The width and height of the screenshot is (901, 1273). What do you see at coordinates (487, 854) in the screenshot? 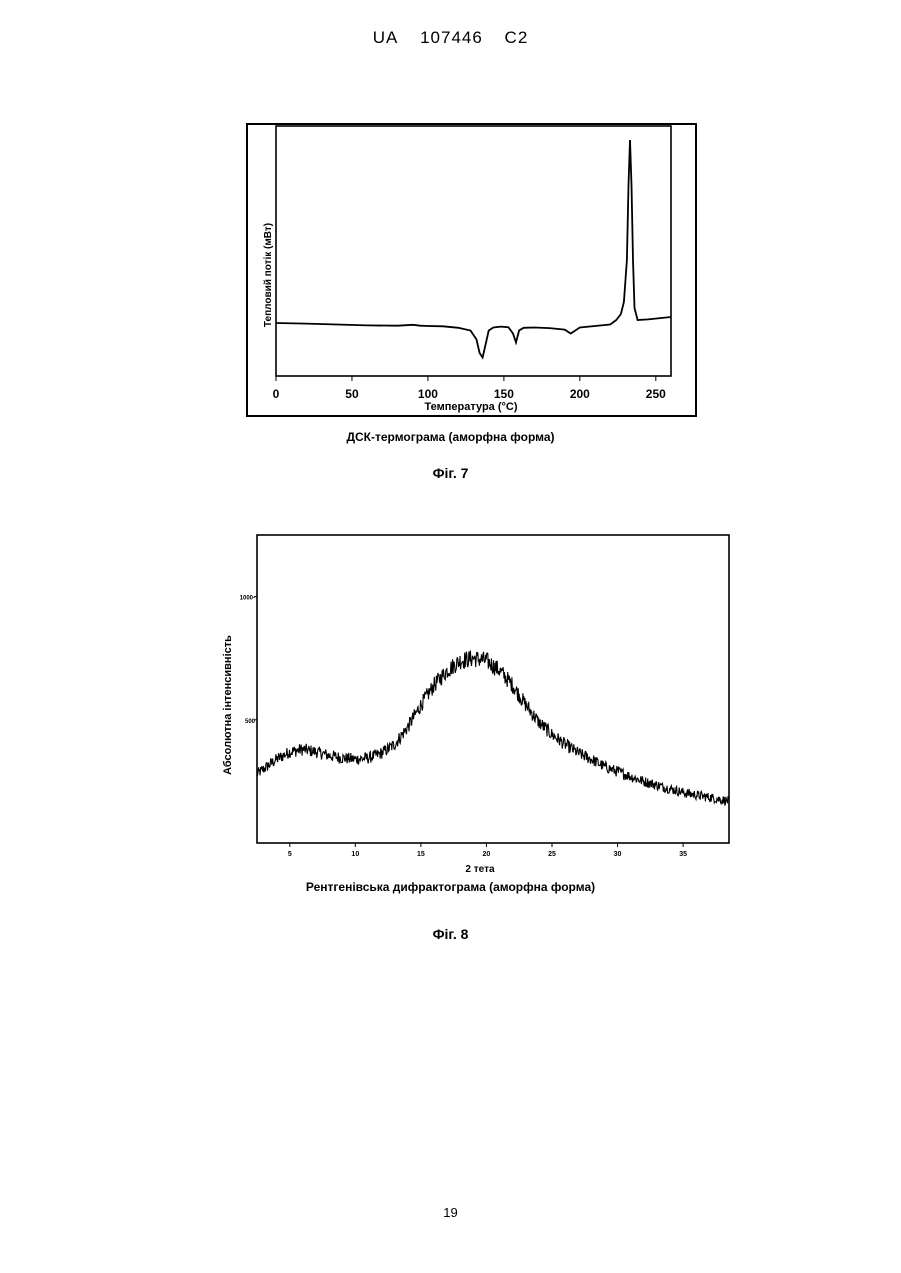
I see `xrd-x-tick-label: 20` at bounding box center [487, 854].